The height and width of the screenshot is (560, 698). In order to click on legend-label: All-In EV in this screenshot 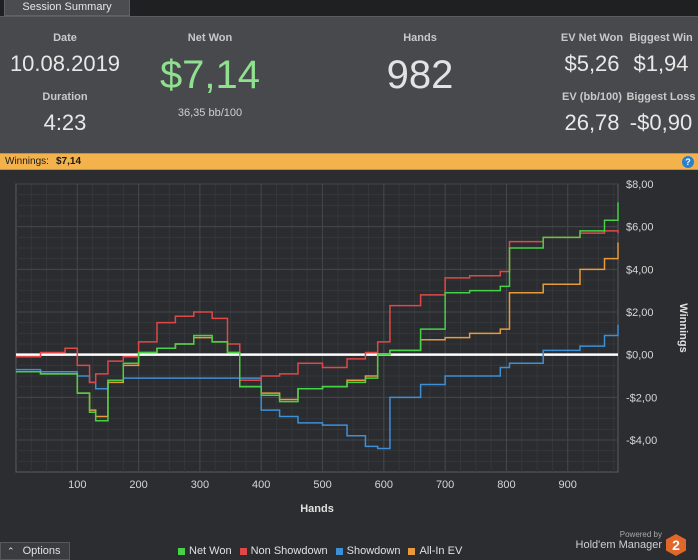, I will do `click(441, 551)`.